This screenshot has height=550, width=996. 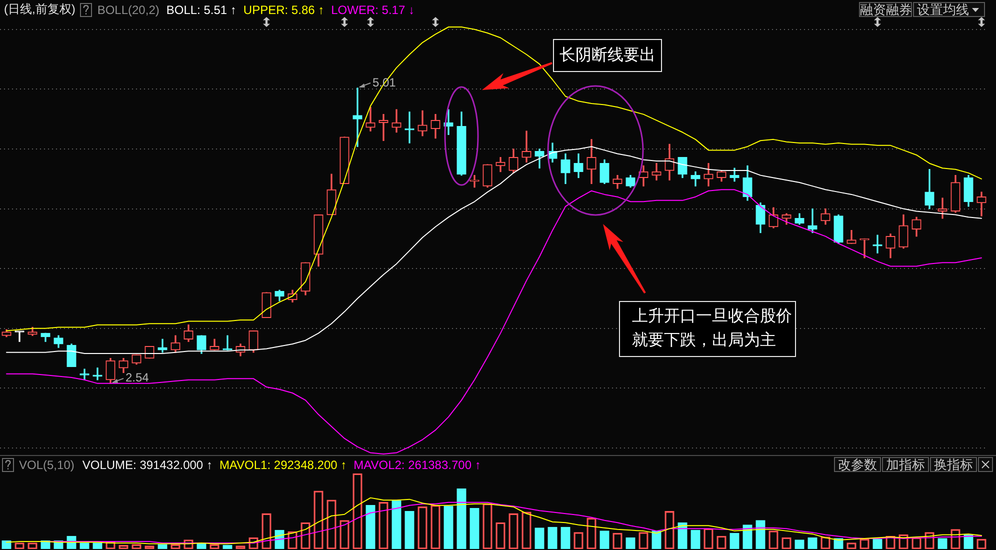 I want to click on button: 设置均线, so click(x=949, y=9).